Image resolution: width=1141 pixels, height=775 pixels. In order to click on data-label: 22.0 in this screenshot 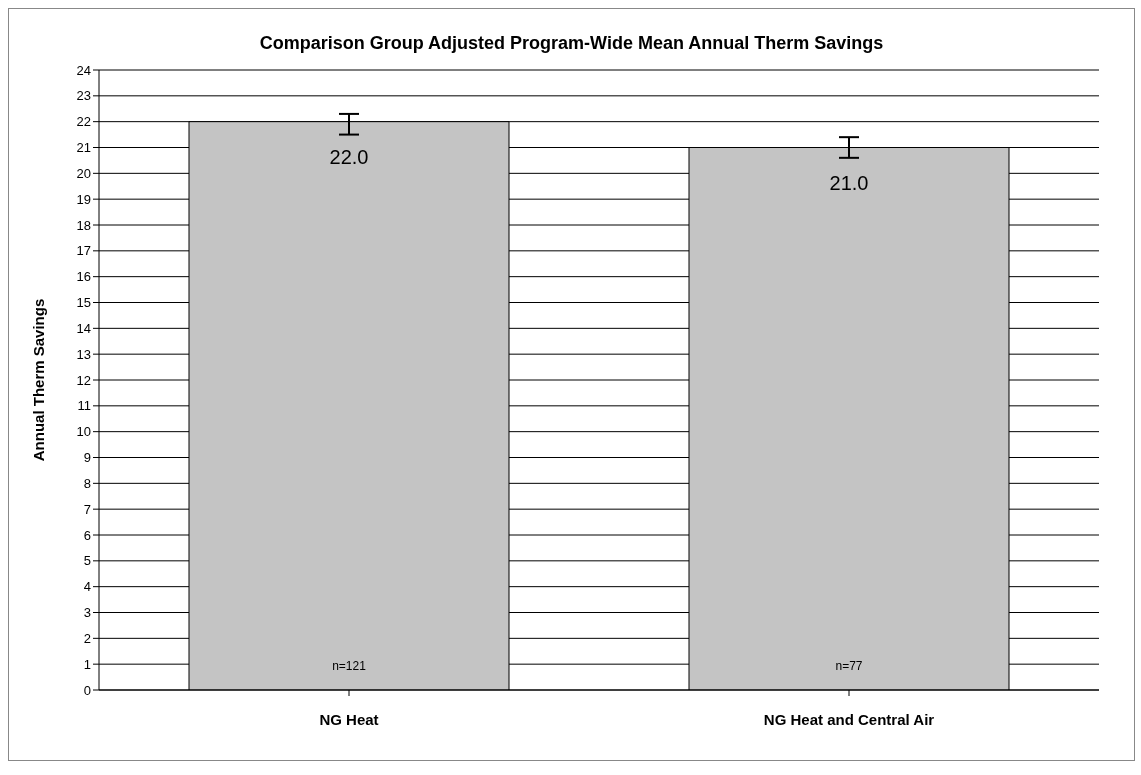, I will do `click(349, 156)`.